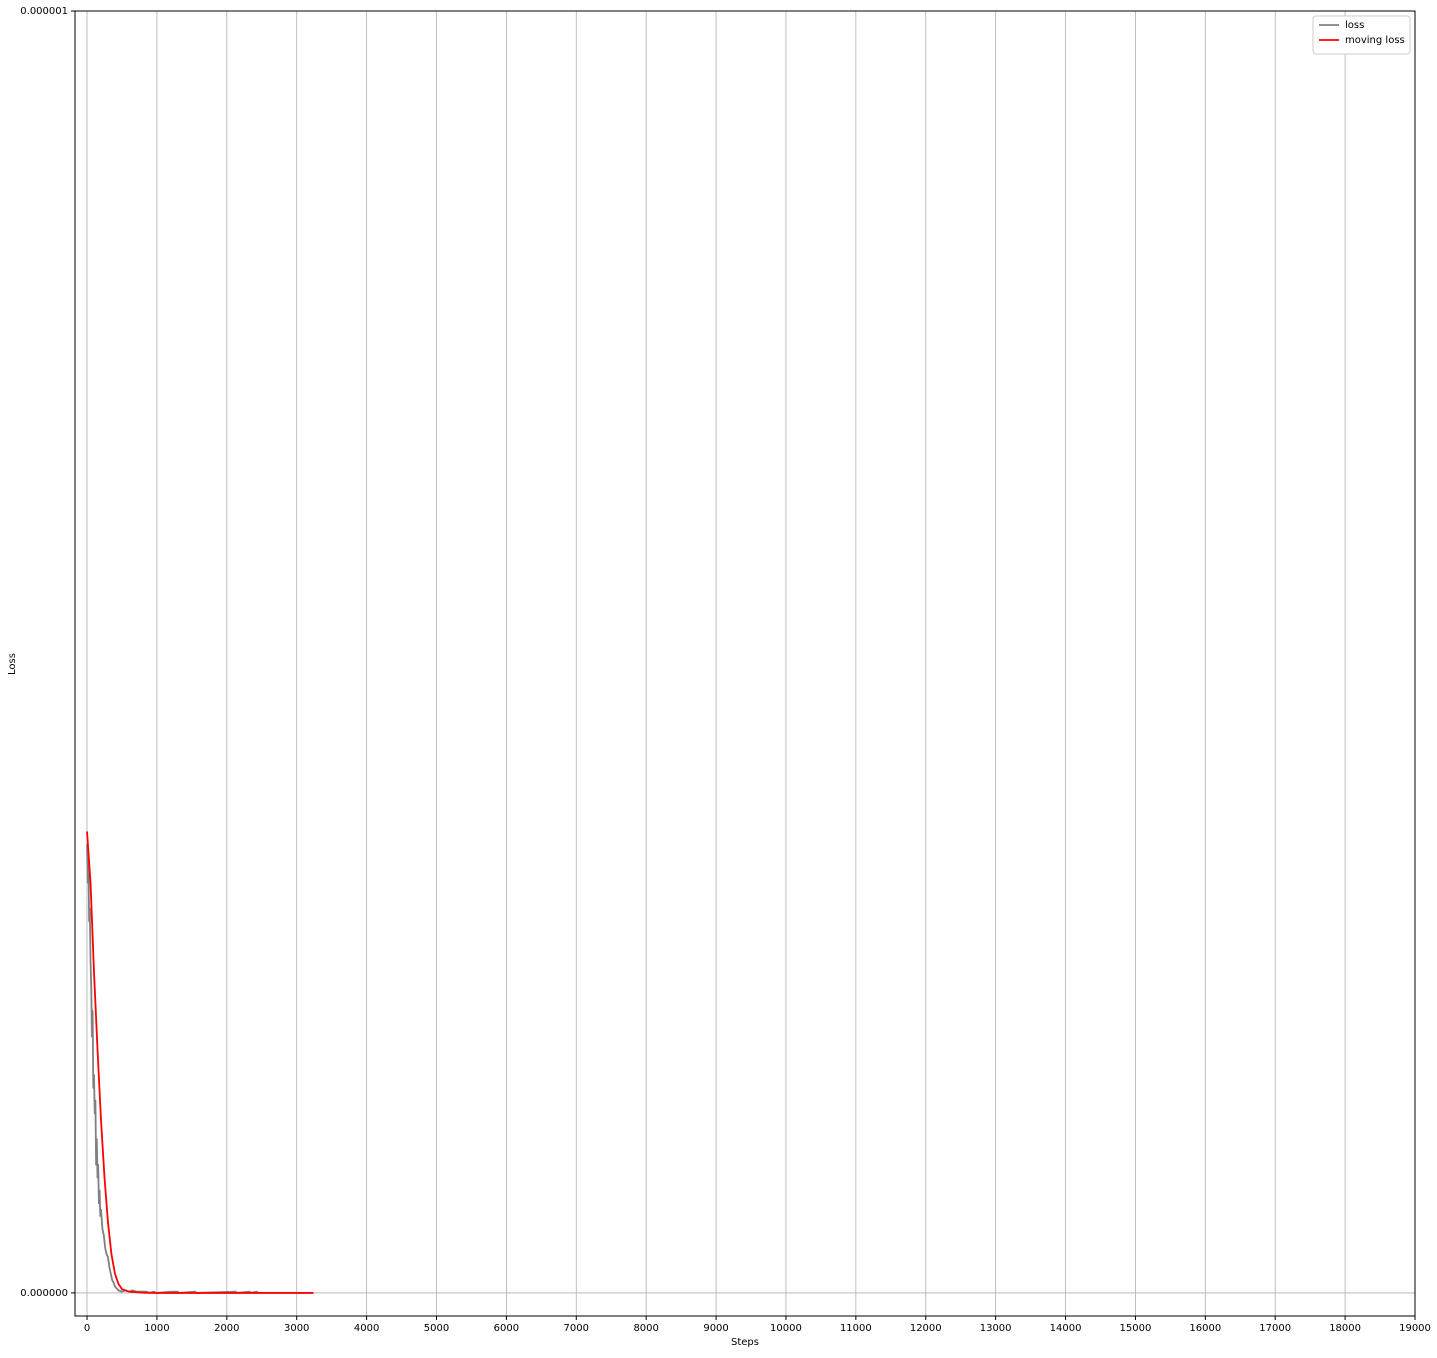 The image size is (1437, 1358). What do you see at coordinates (12, 664) in the screenshot?
I see `y-axis-label: Loss` at bounding box center [12, 664].